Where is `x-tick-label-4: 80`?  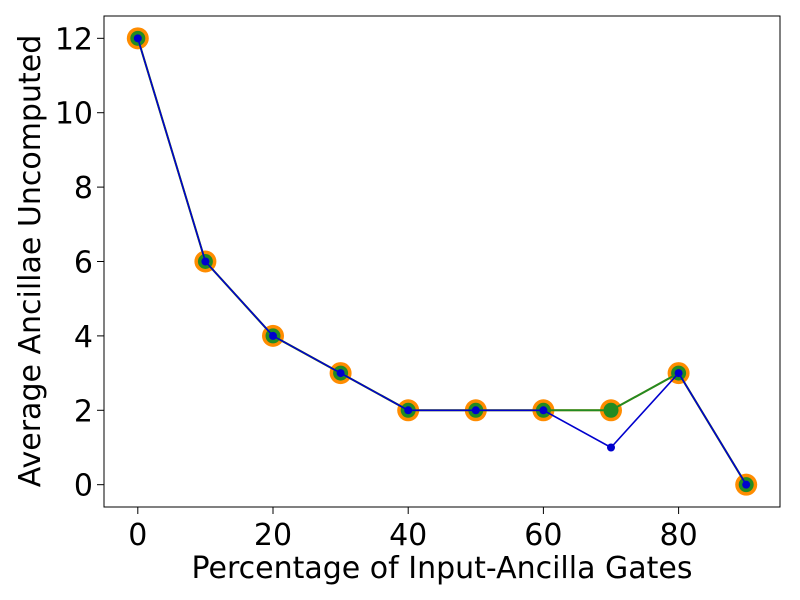 x-tick-label-4: 80 is located at coordinates (679, 535).